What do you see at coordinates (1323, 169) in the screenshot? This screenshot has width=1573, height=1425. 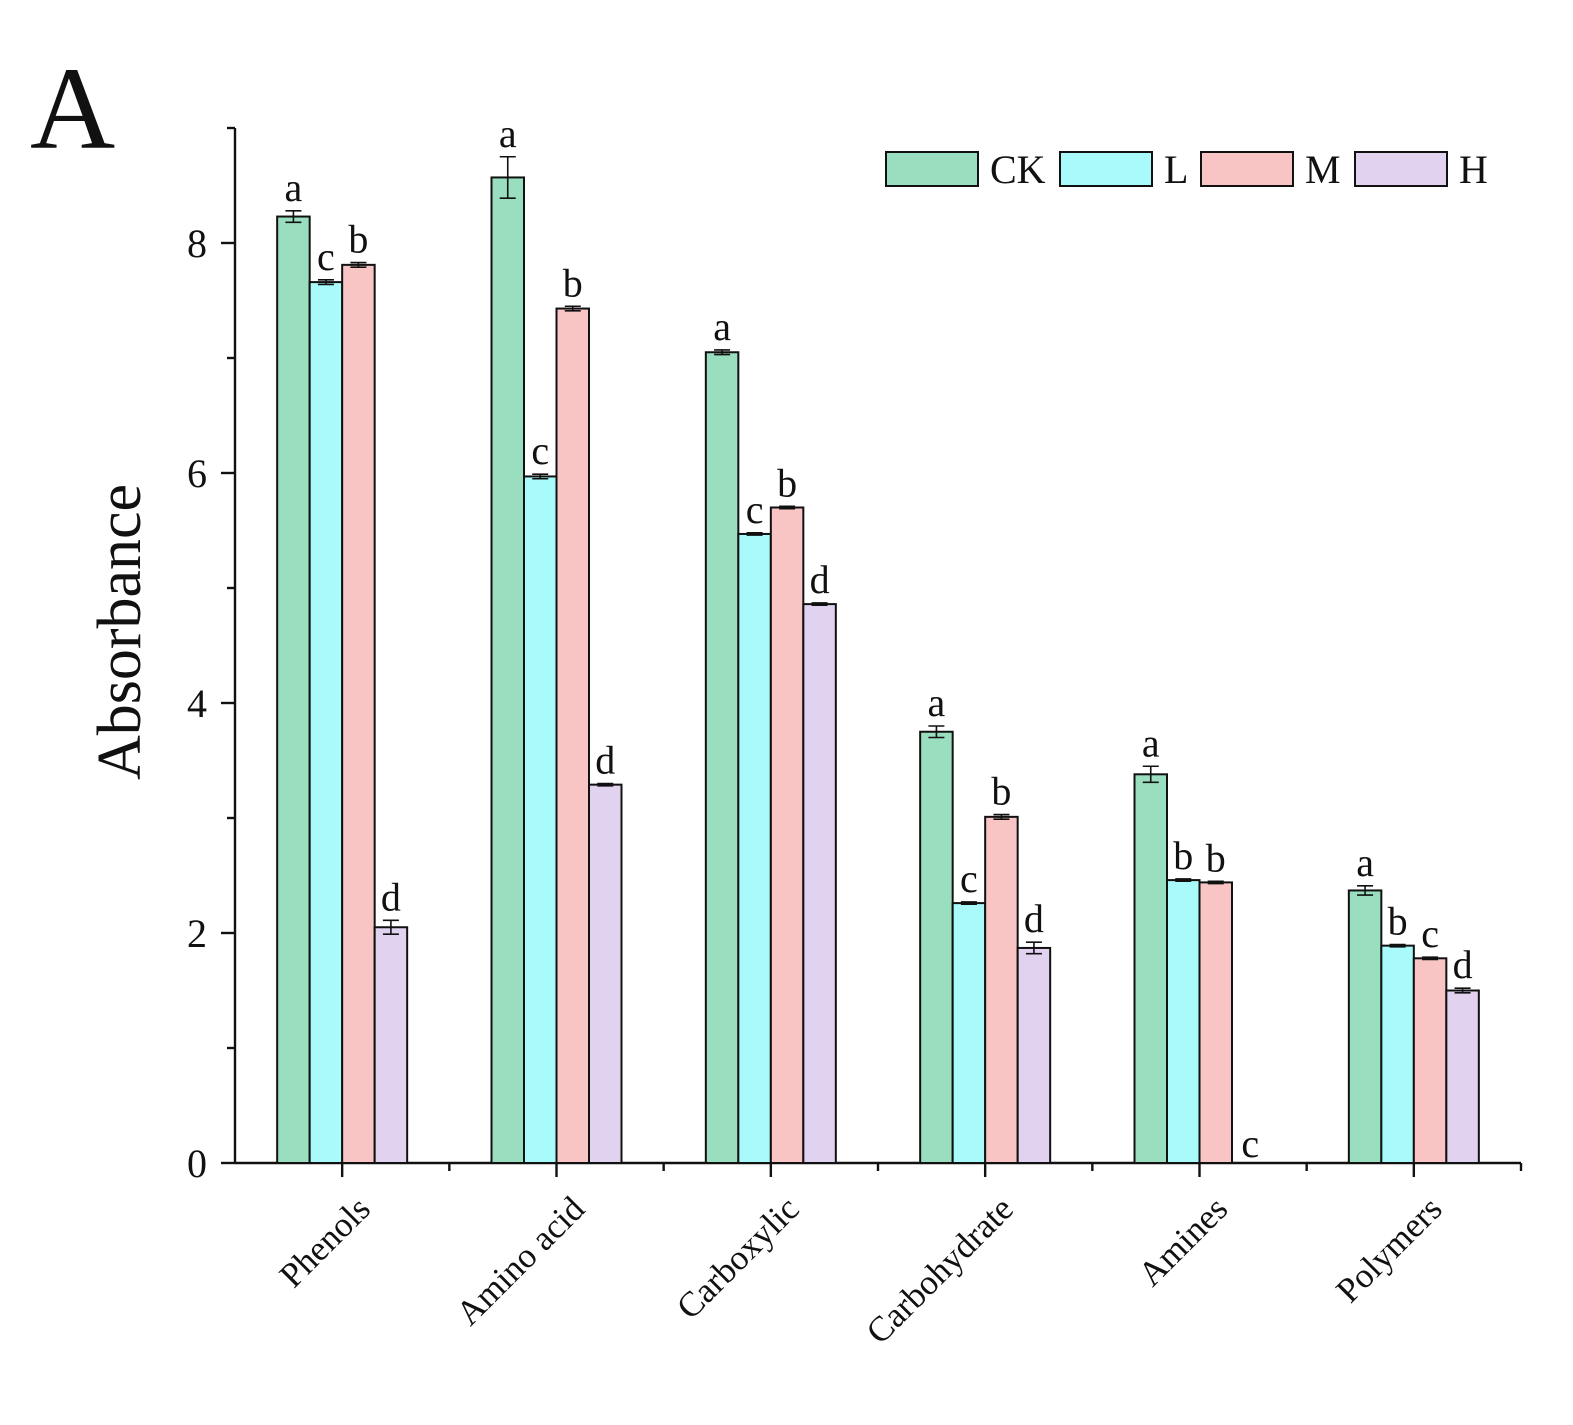 I see `legend-label-m: M` at bounding box center [1323, 169].